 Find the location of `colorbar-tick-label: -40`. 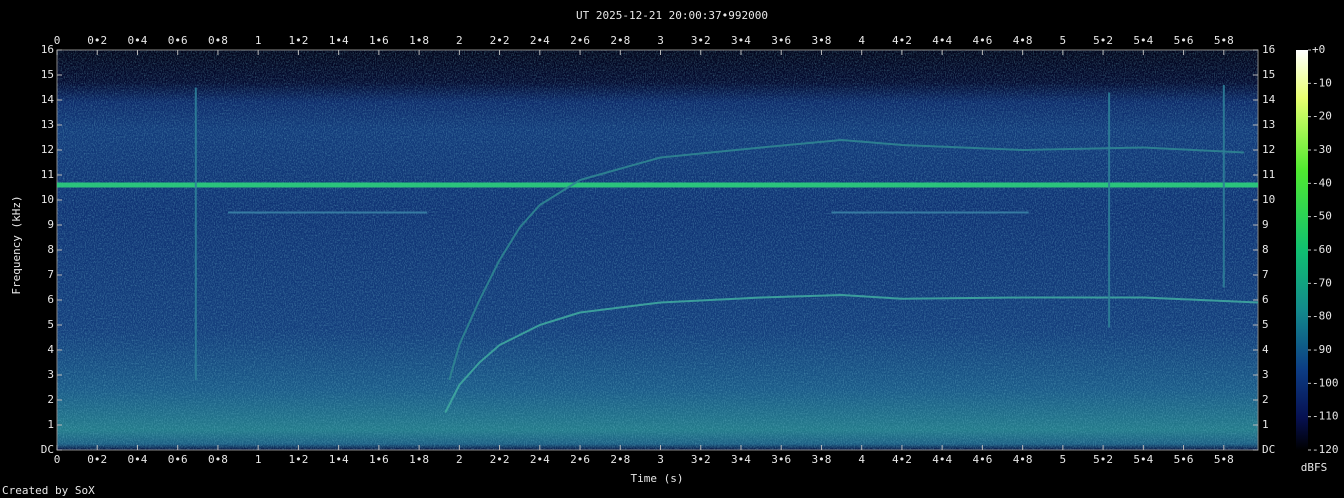

colorbar-tick-label: -40 is located at coordinates (1322, 182).